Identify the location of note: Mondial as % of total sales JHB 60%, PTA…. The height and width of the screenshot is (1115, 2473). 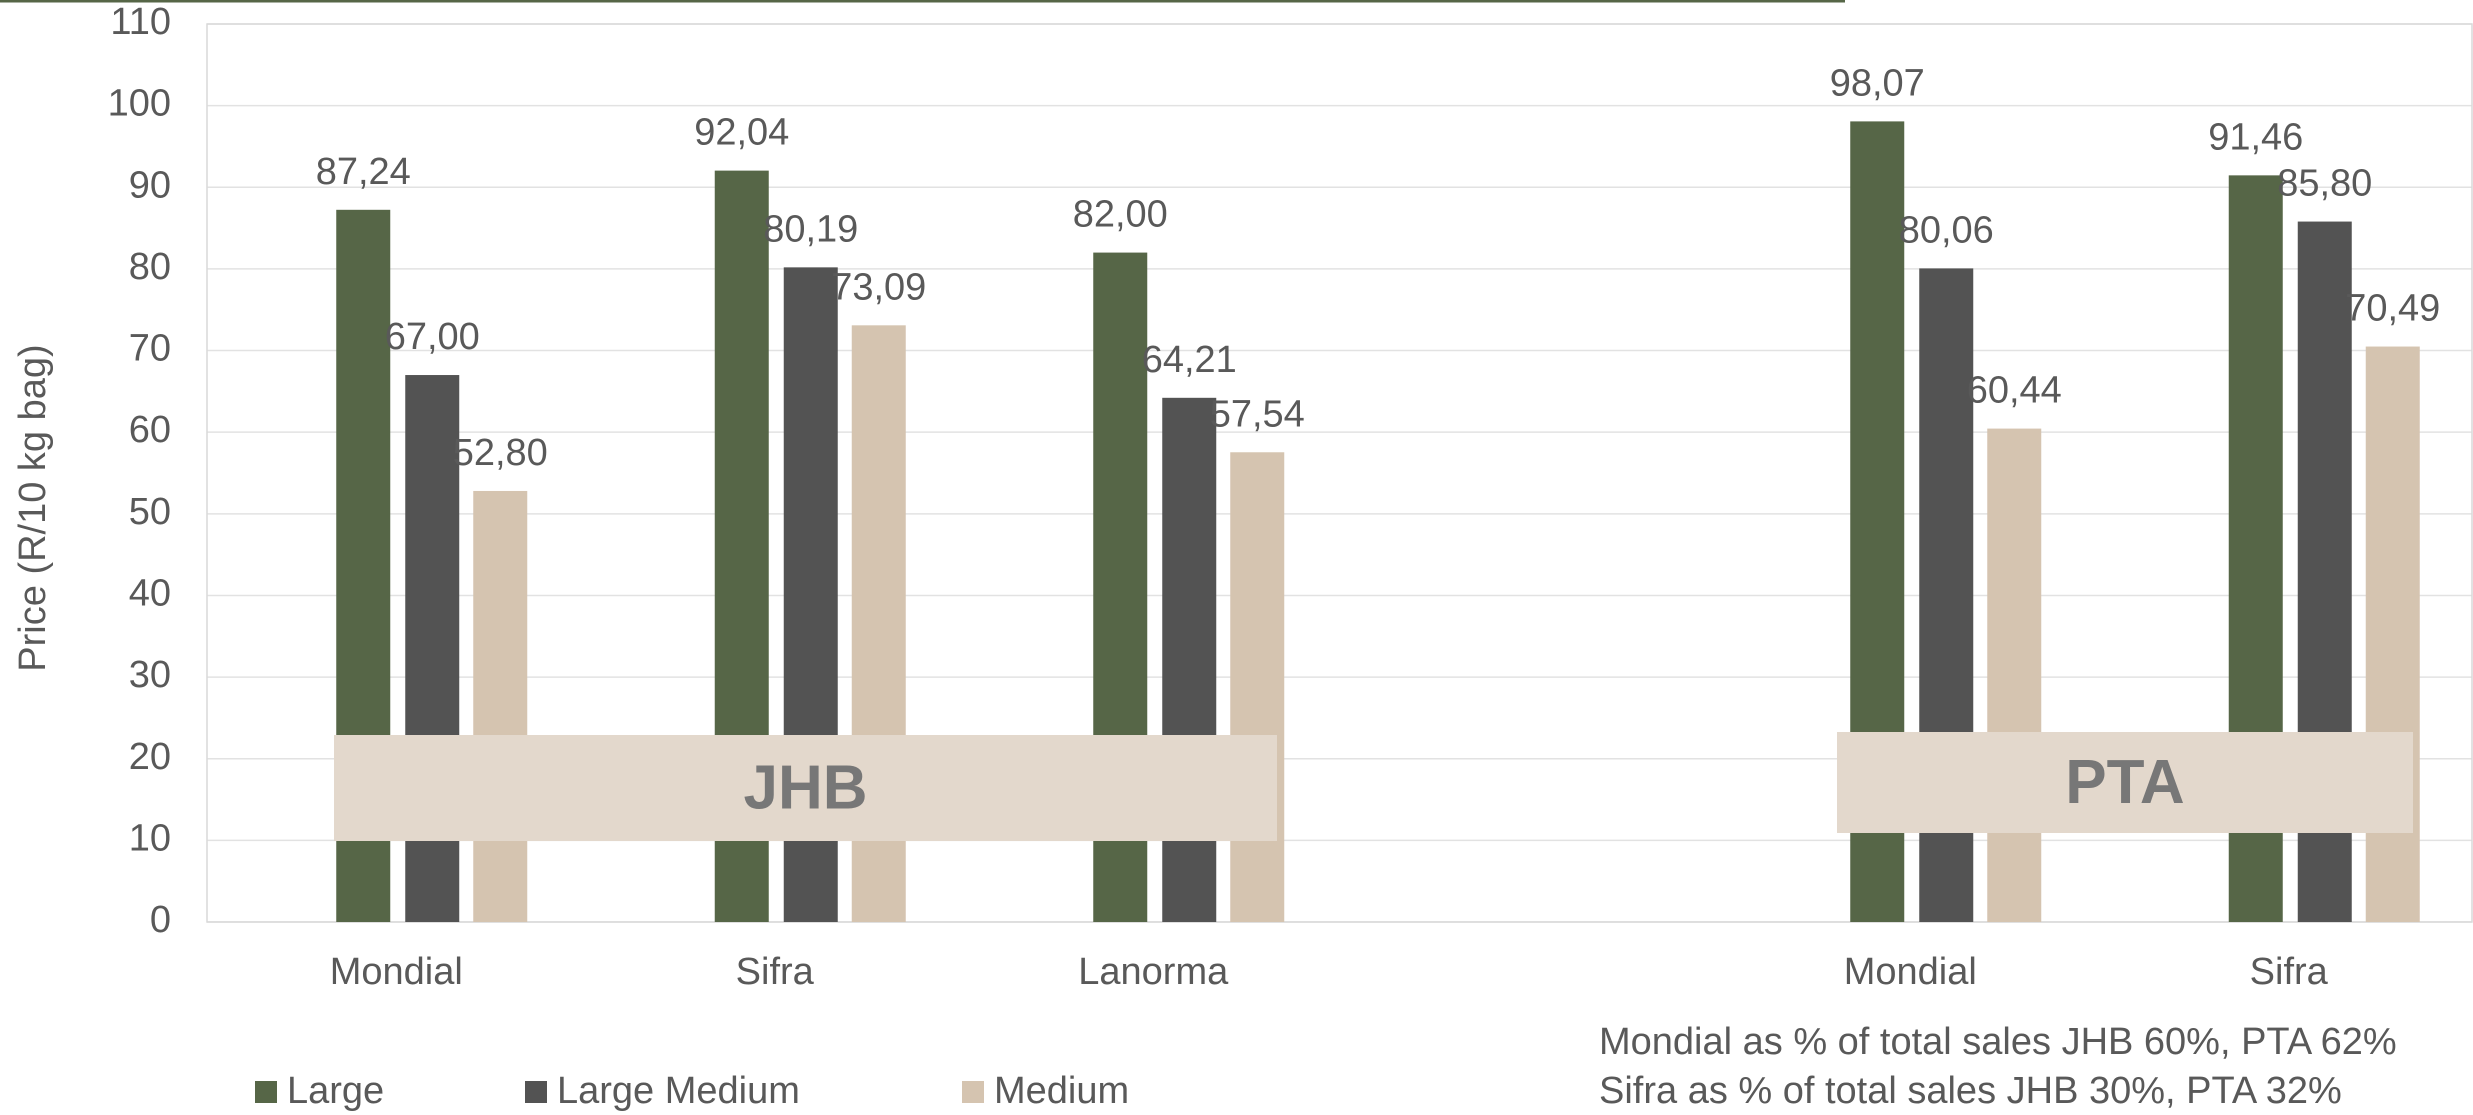
(1998, 1042).